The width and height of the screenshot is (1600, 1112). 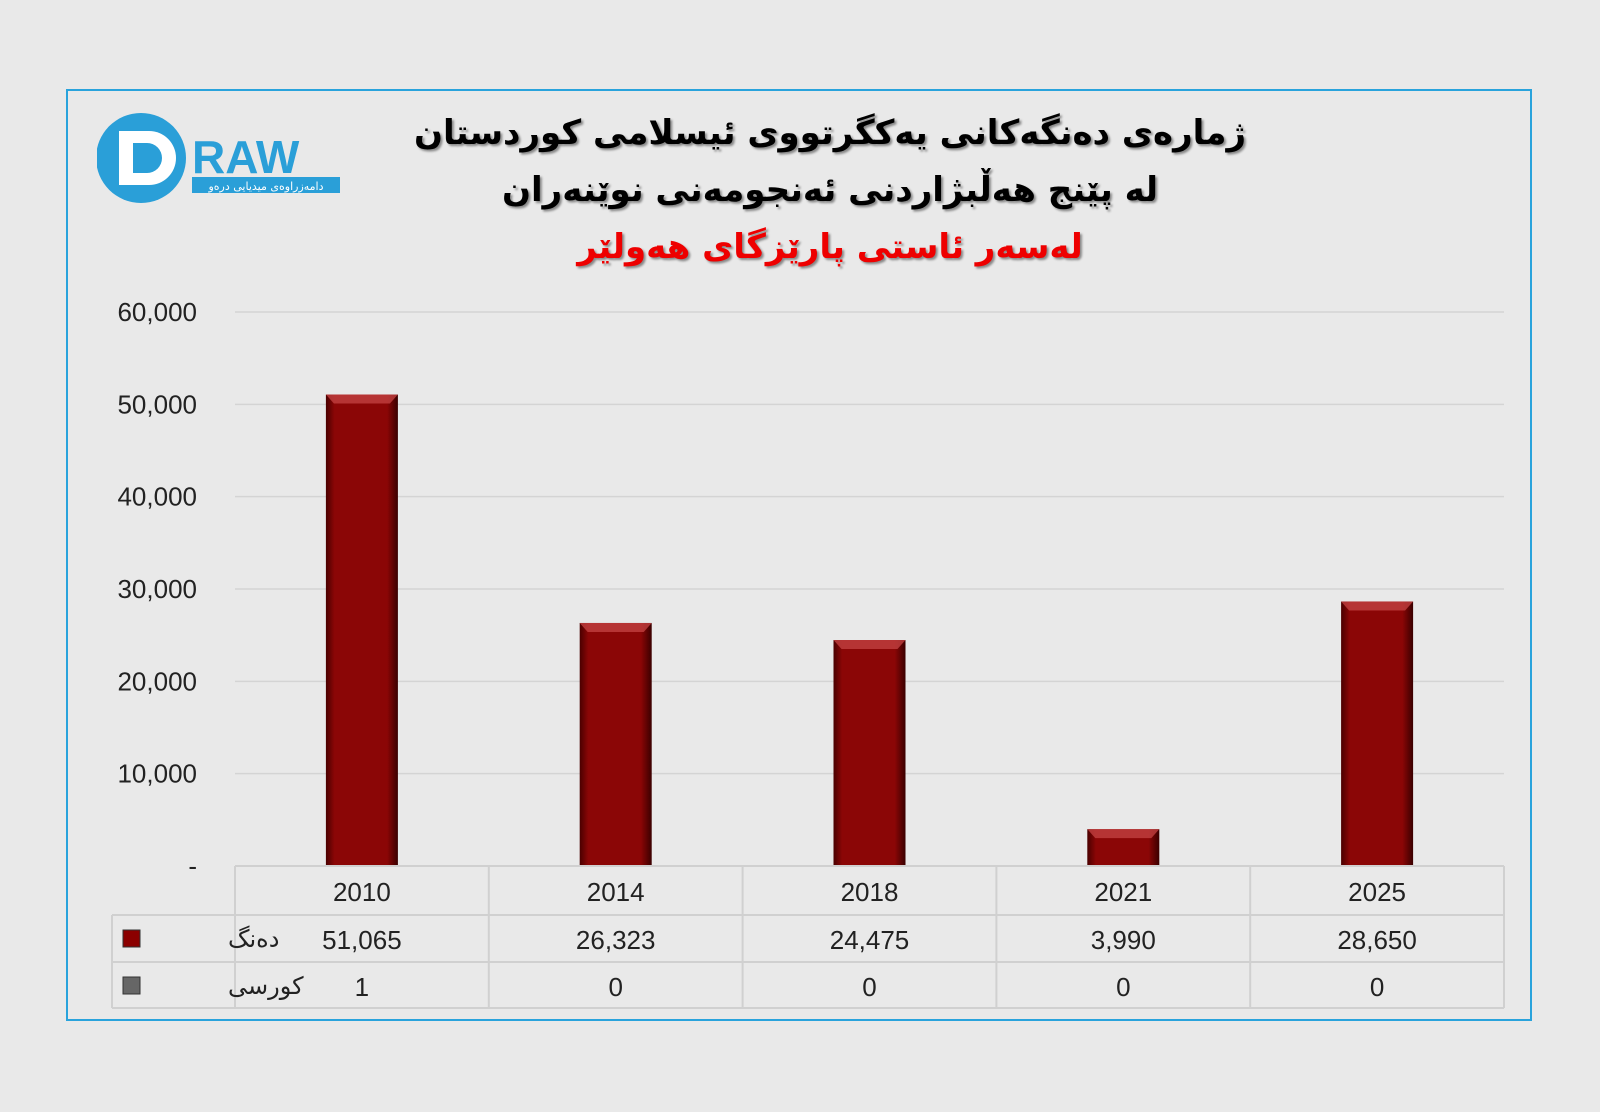 What do you see at coordinates (1377, 892) in the screenshot?
I see `category-label: 2025` at bounding box center [1377, 892].